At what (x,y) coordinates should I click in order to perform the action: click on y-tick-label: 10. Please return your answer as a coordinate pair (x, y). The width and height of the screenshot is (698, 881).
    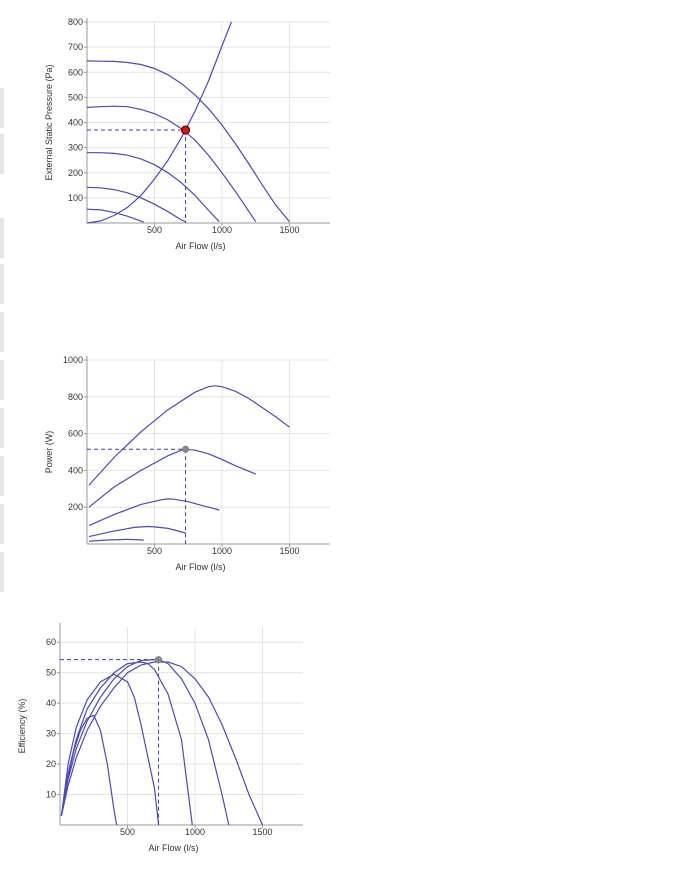
    Looking at the image, I should click on (51, 795).